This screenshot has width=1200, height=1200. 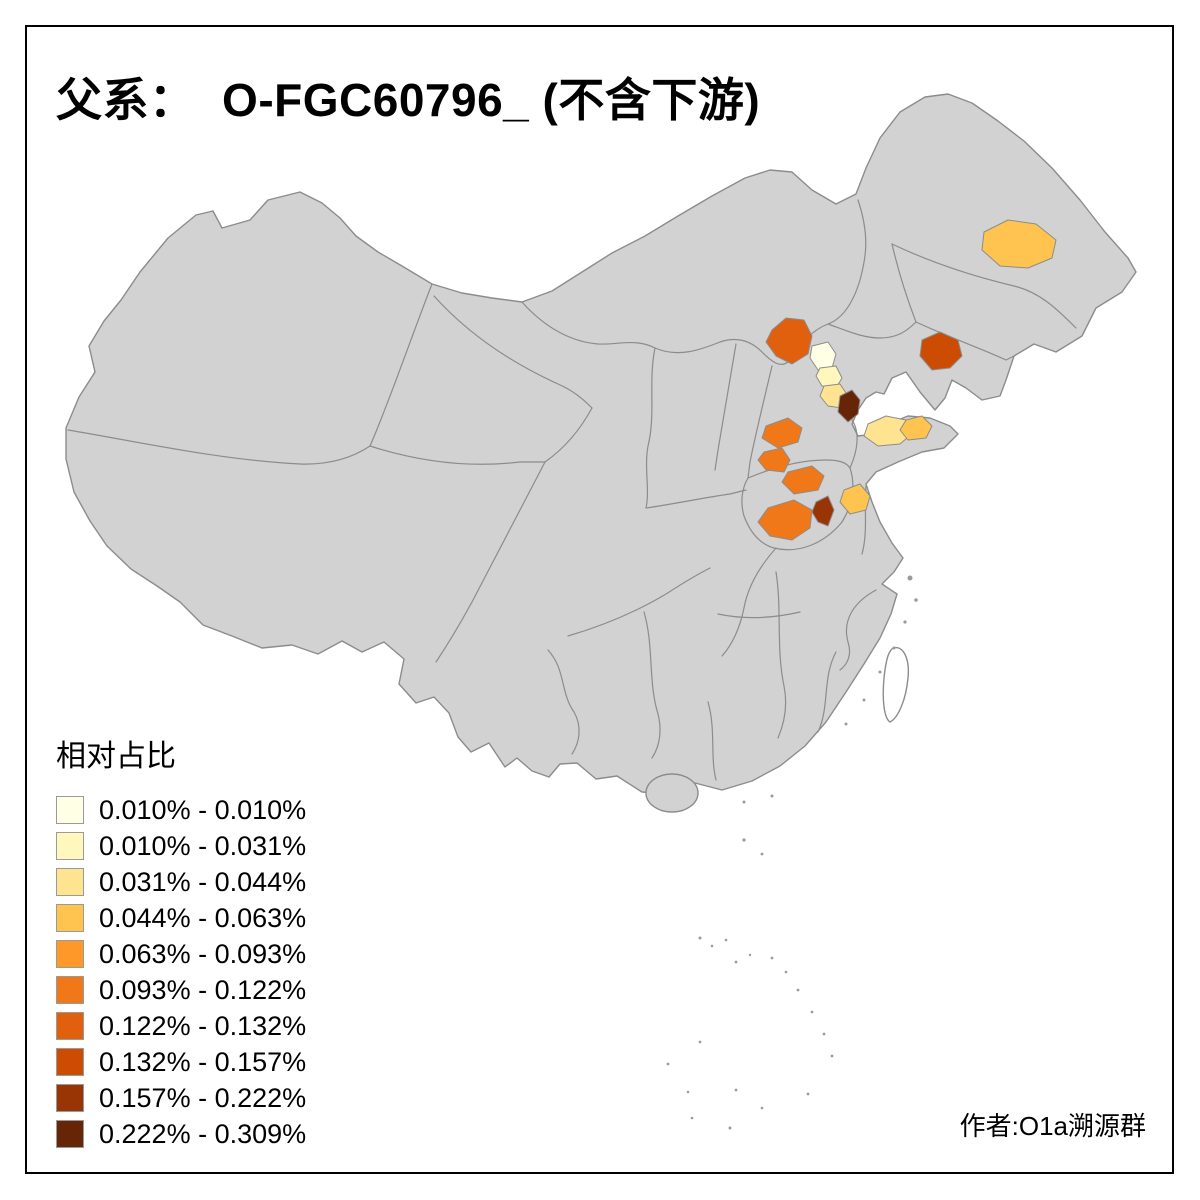 I want to click on legend-row: 0.122% - 0.132%, so click(x=181, y=1026).